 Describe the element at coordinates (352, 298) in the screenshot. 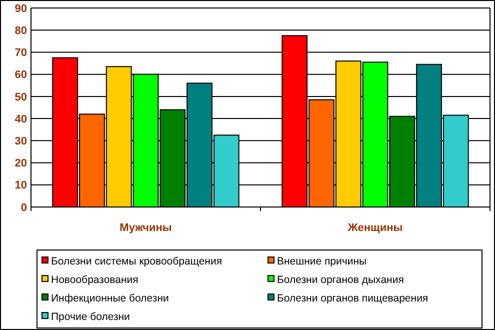

I see `legend-label: Болезни органов пищеварения` at that location.